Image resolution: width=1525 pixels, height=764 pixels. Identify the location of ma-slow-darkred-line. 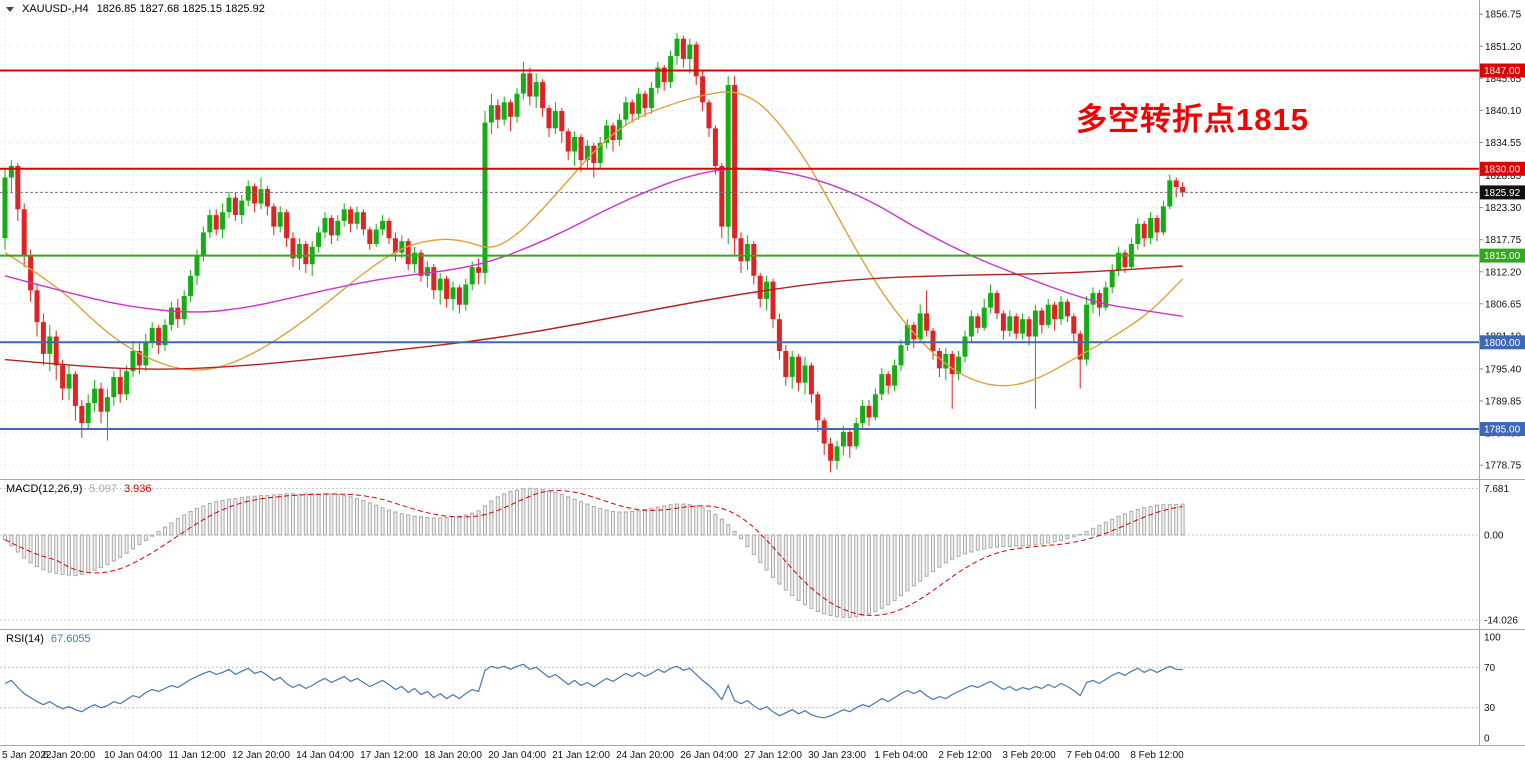
(593, 317).